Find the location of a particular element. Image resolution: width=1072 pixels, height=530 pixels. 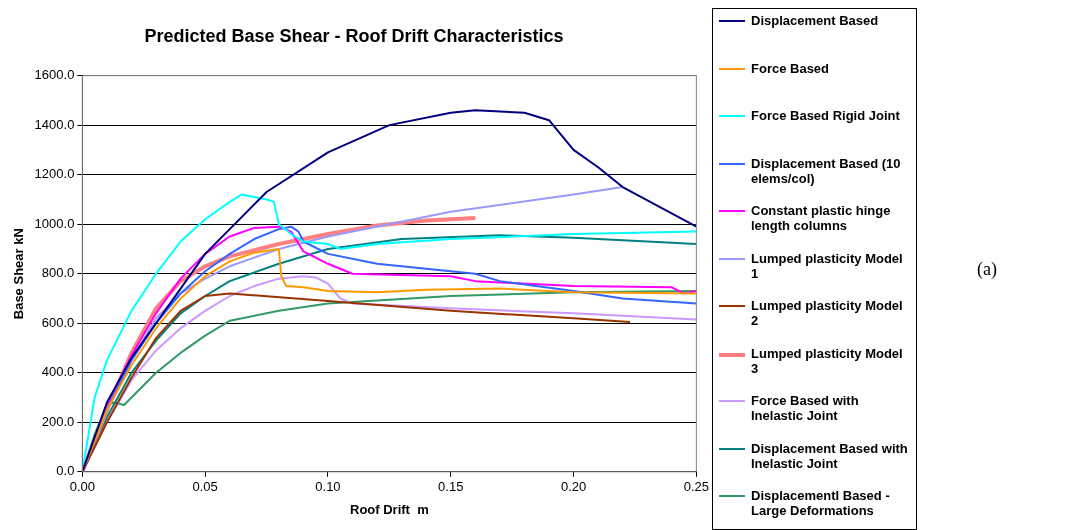

legend-label: Force Based Rigid Joint is located at coordinates (825, 115).